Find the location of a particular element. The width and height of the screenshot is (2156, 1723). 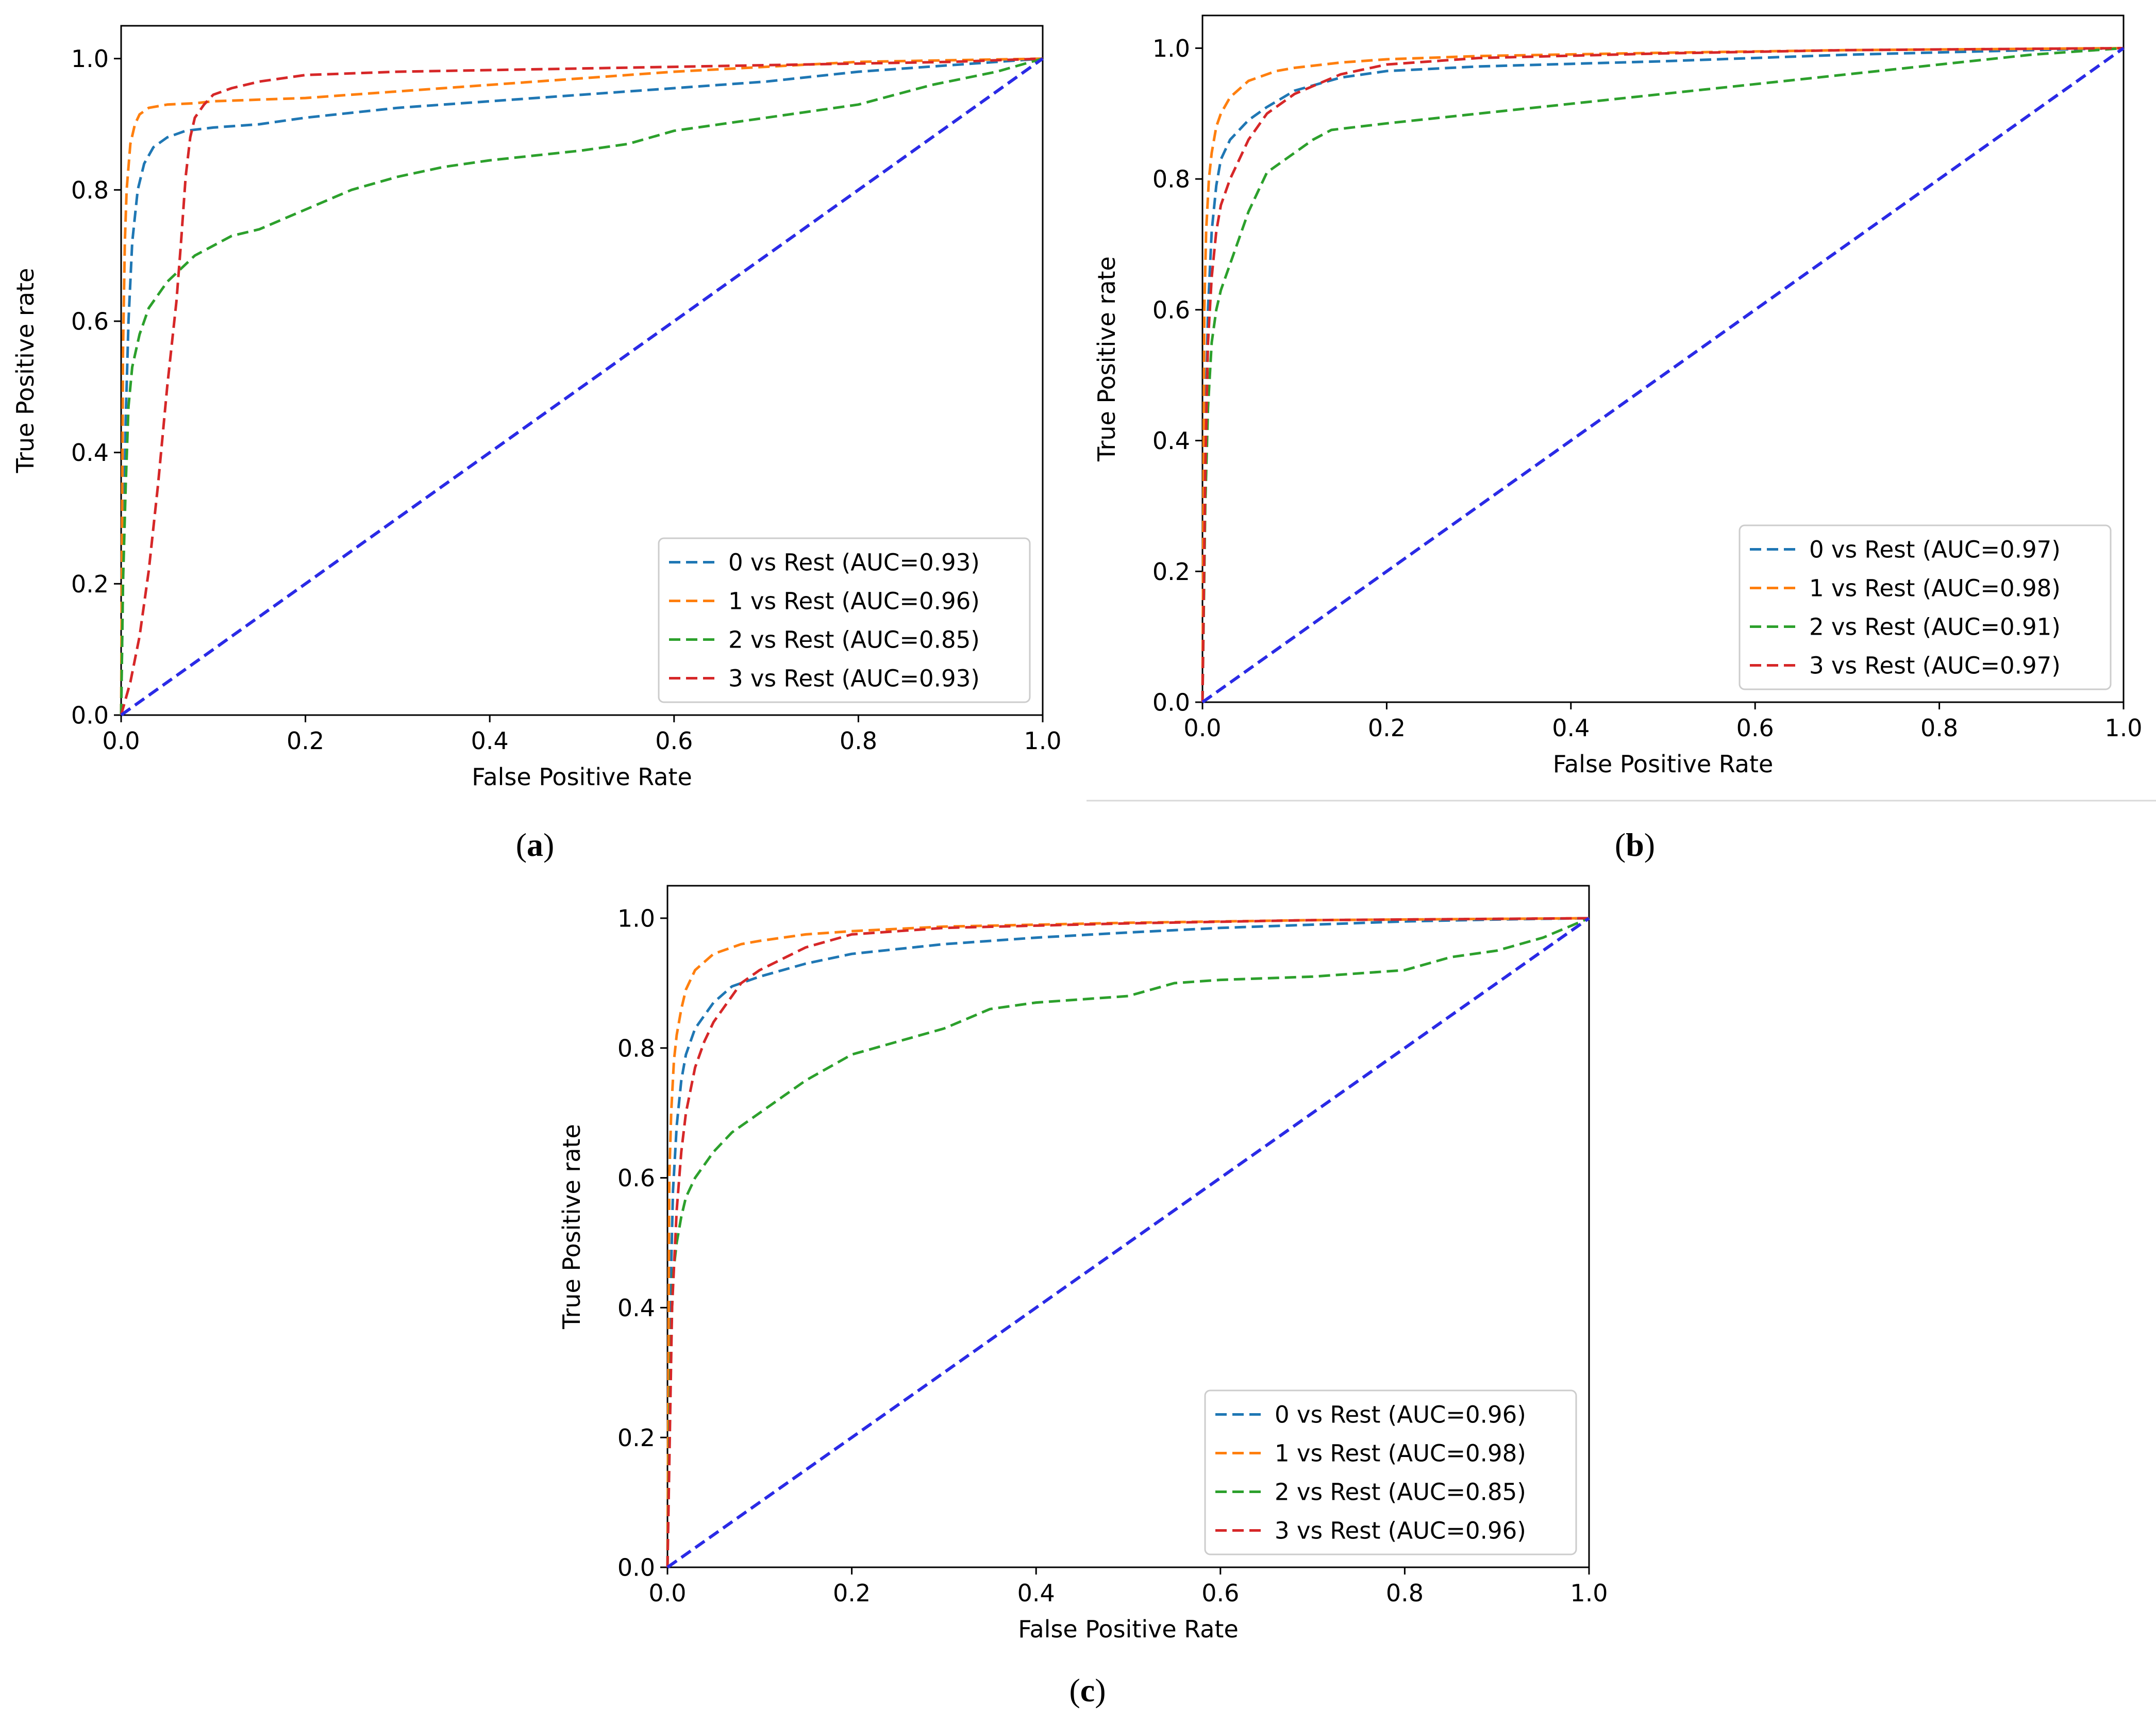

caption-letter: b is located at coordinates (1635, 844).